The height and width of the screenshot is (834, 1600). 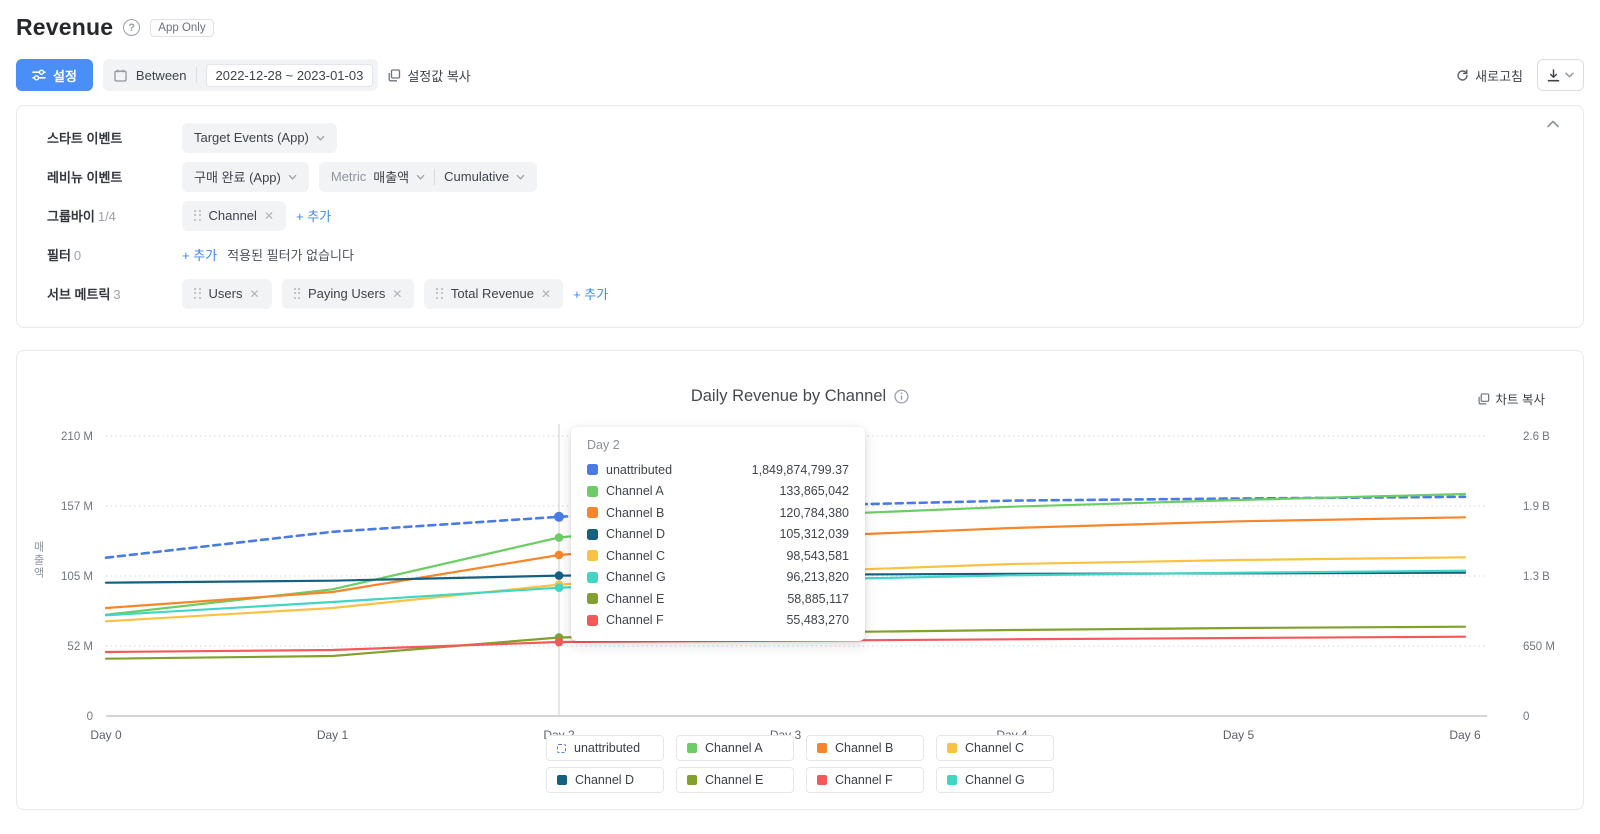 I want to click on tooltip-series-value: 105,312,039, so click(x=814, y=534).